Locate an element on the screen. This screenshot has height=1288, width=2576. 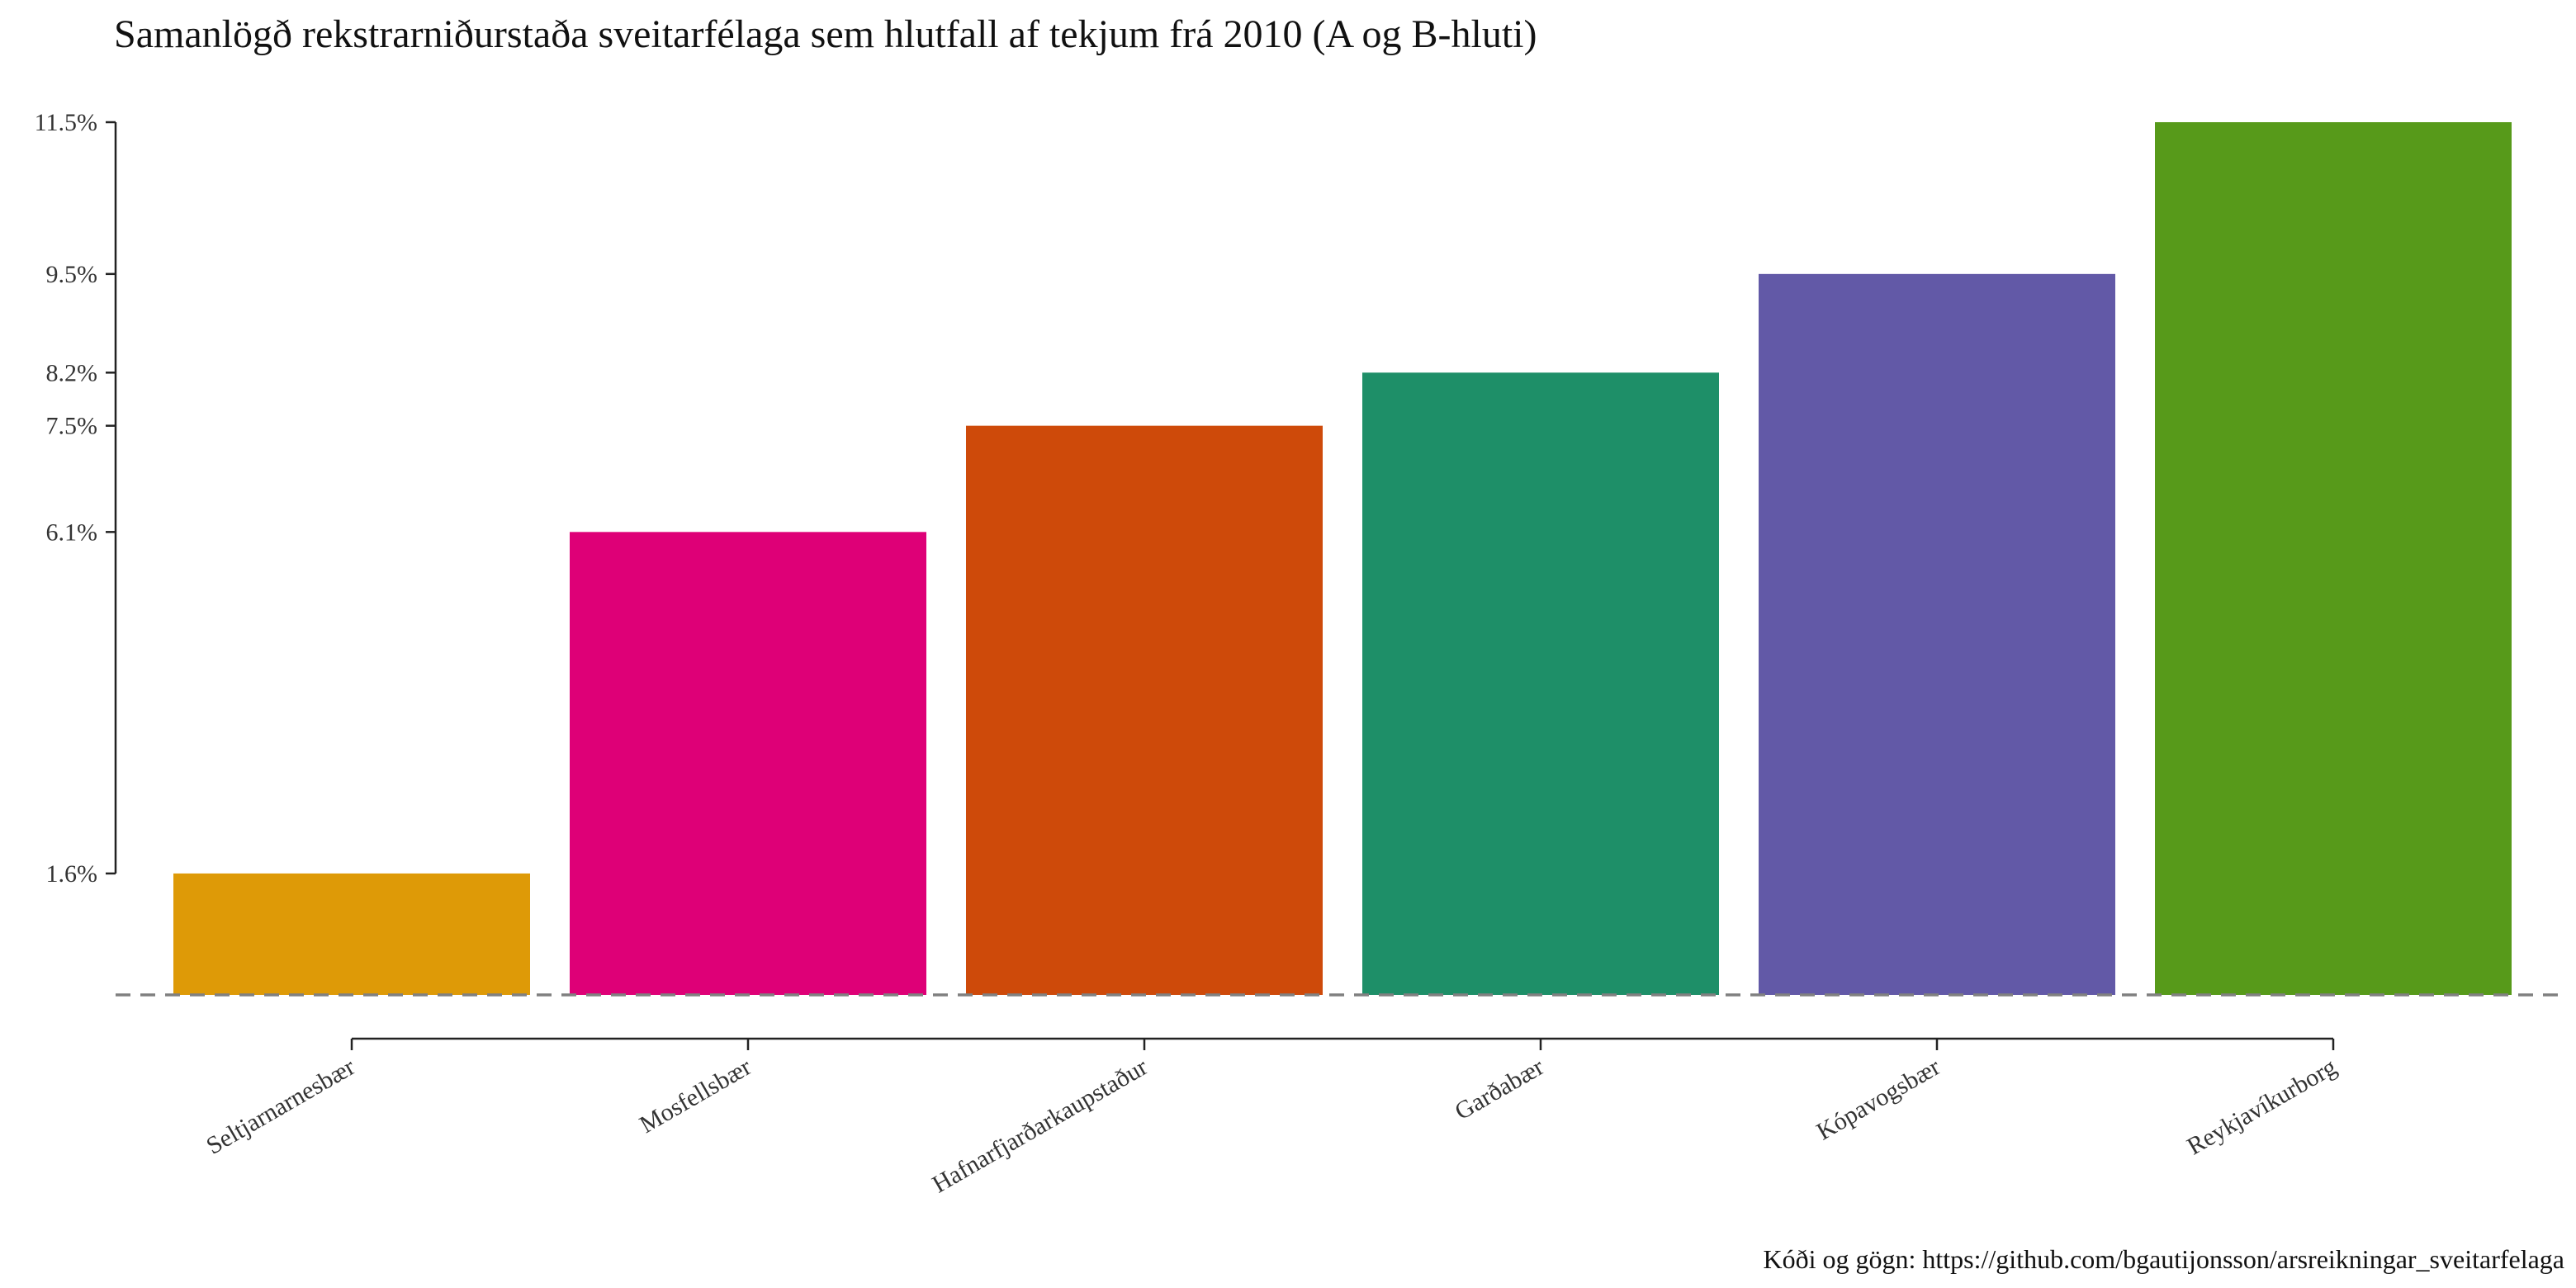
x-tick-label: Garðabær is located at coordinates (1500, 1089).